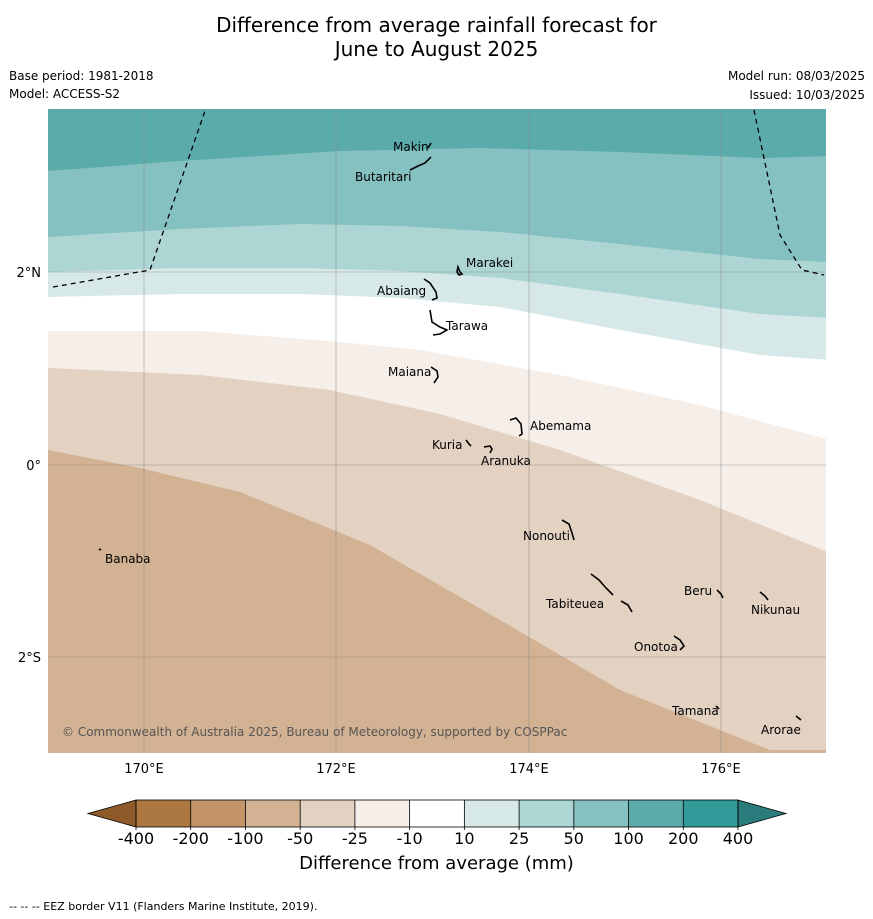 This screenshot has height=919, width=873. What do you see at coordinates (29, 658) in the screenshot?
I see `lat-tick-2s: 2°S` at bounding box center [29, 658].